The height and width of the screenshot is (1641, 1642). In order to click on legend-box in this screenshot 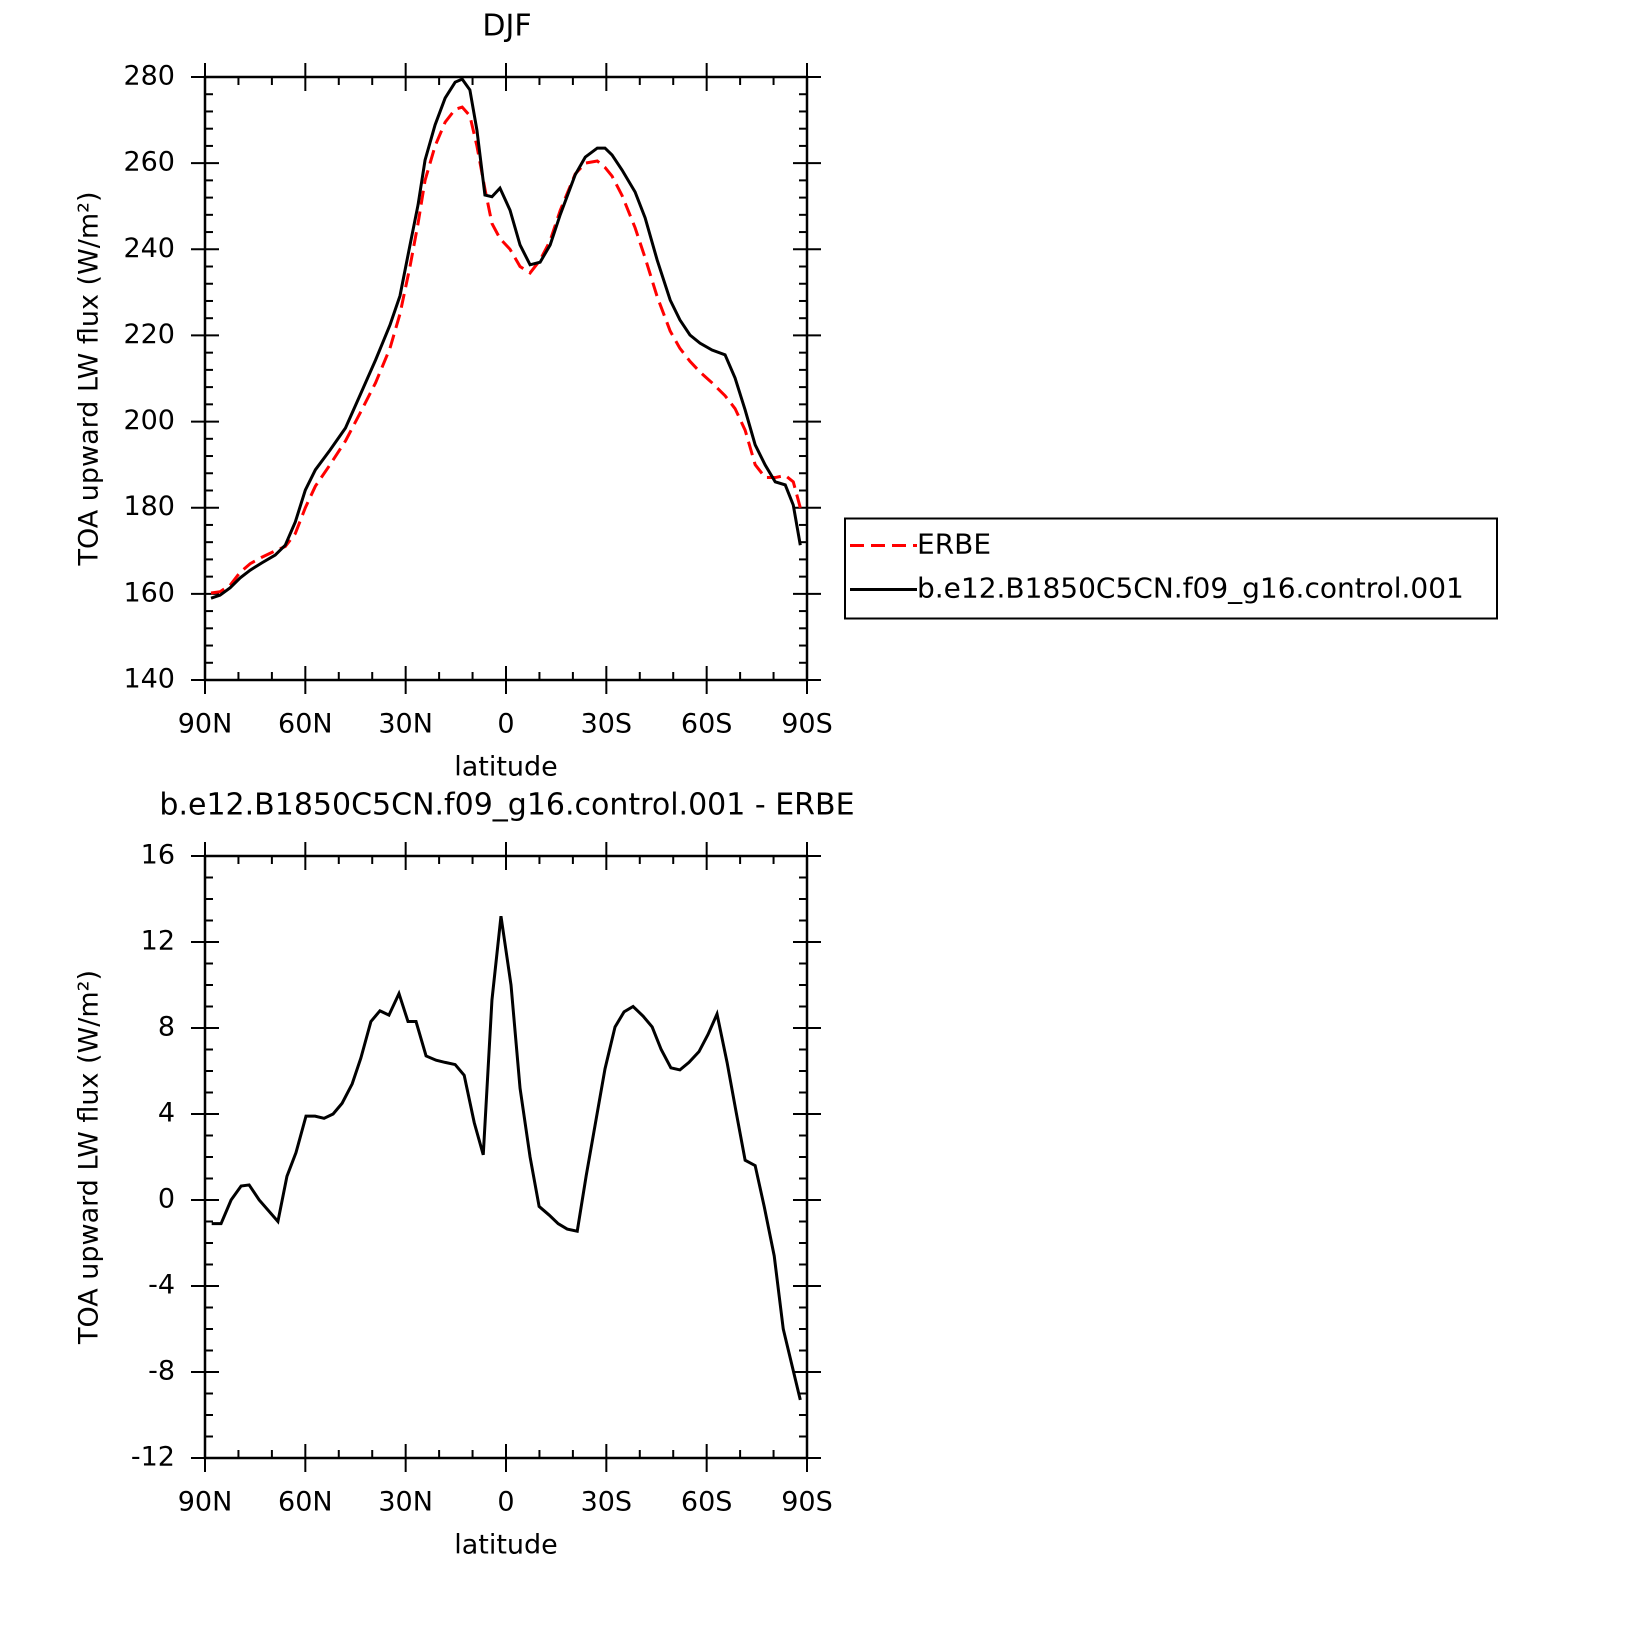, I will do `click(1171, 568)`.